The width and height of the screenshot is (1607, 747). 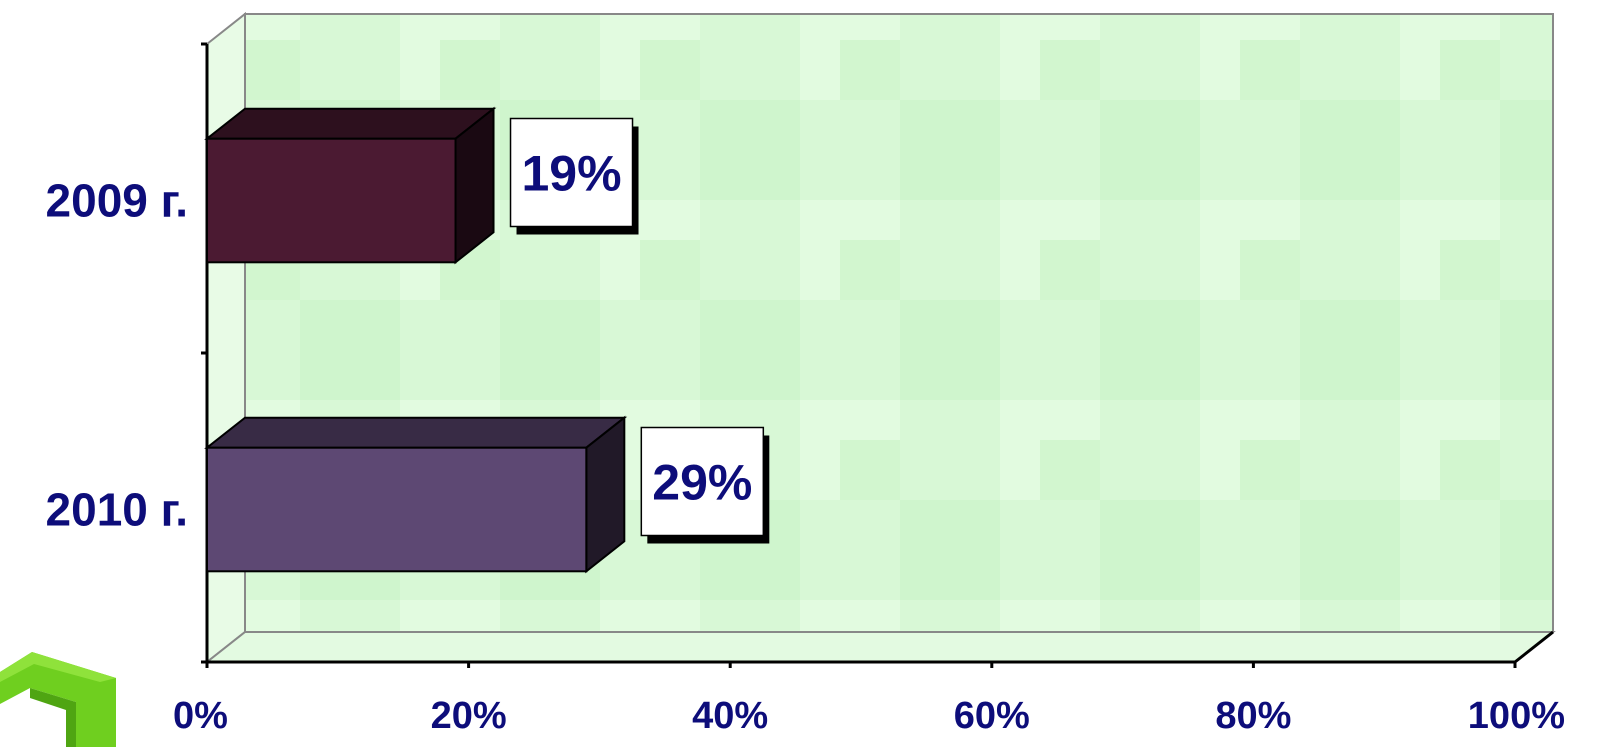 What do you see at coordinates (992, 716) in the screenshot?
I see `x-tick-label: 60%` at bounding box center [992, 716].